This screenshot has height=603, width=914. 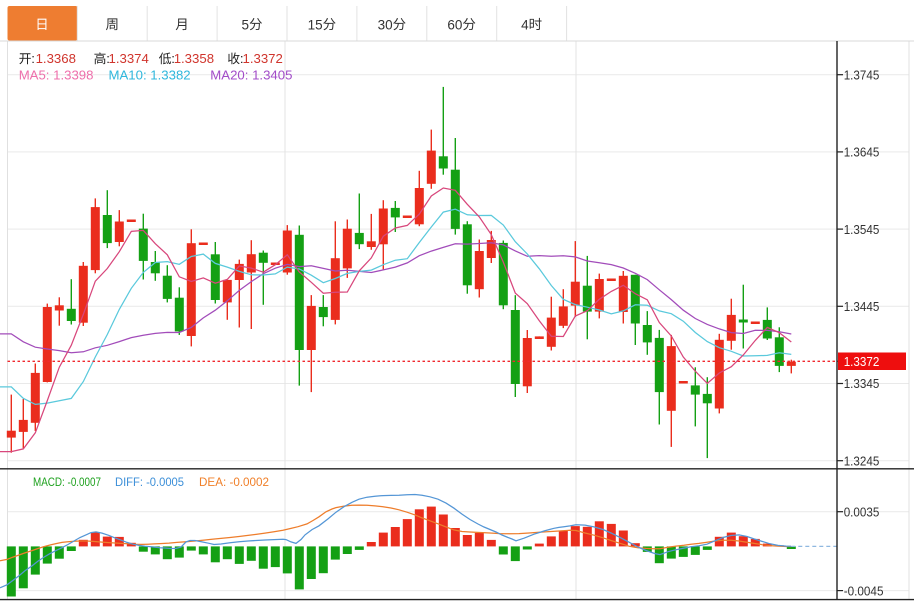 What do you see at coordinates (67, 482) in the screenshot?
I see `svg-text: MACD: -0.0007` at bounding box center [67, 482].